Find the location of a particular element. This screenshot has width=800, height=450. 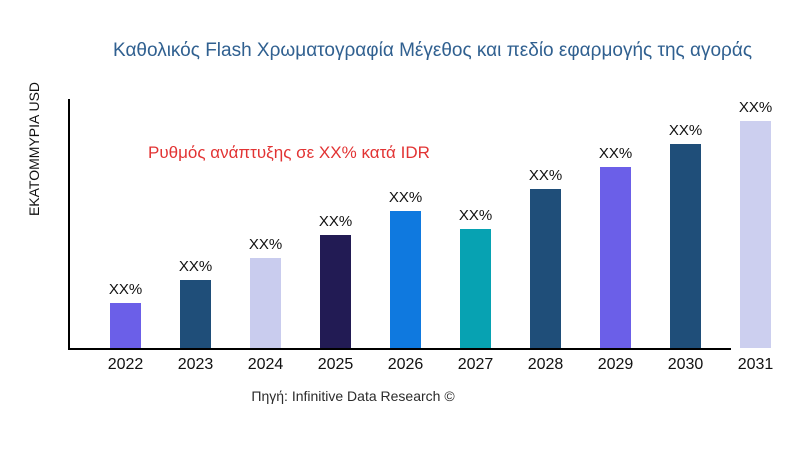

bar-2026 is located at coordinates (405, 279).